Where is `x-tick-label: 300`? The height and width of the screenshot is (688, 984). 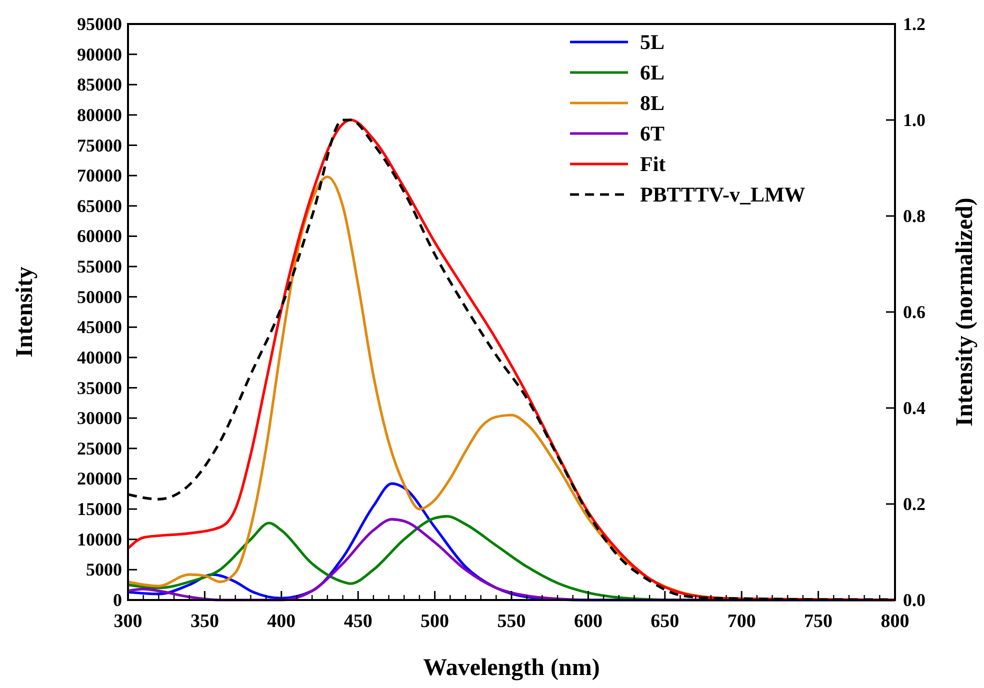 x-tick-label: 300 is located at coordinates (128, 621).